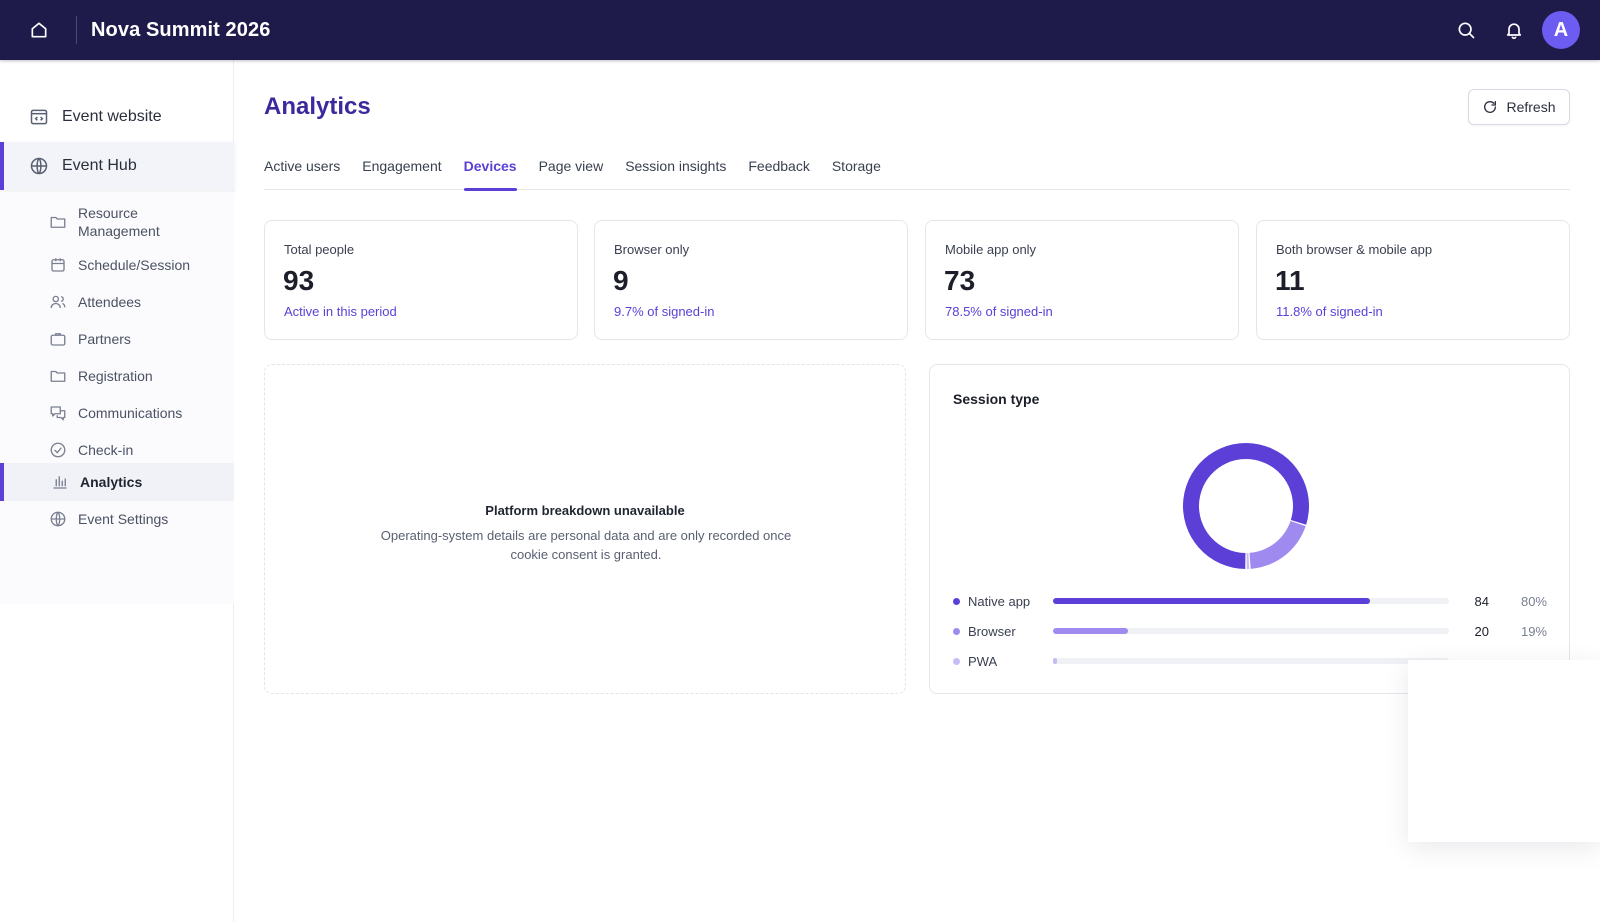 This screenshot has width=1600, height=922. Describe the element at coordinates (58, 413) in the screenshot. I see `chat-icon` at that location.